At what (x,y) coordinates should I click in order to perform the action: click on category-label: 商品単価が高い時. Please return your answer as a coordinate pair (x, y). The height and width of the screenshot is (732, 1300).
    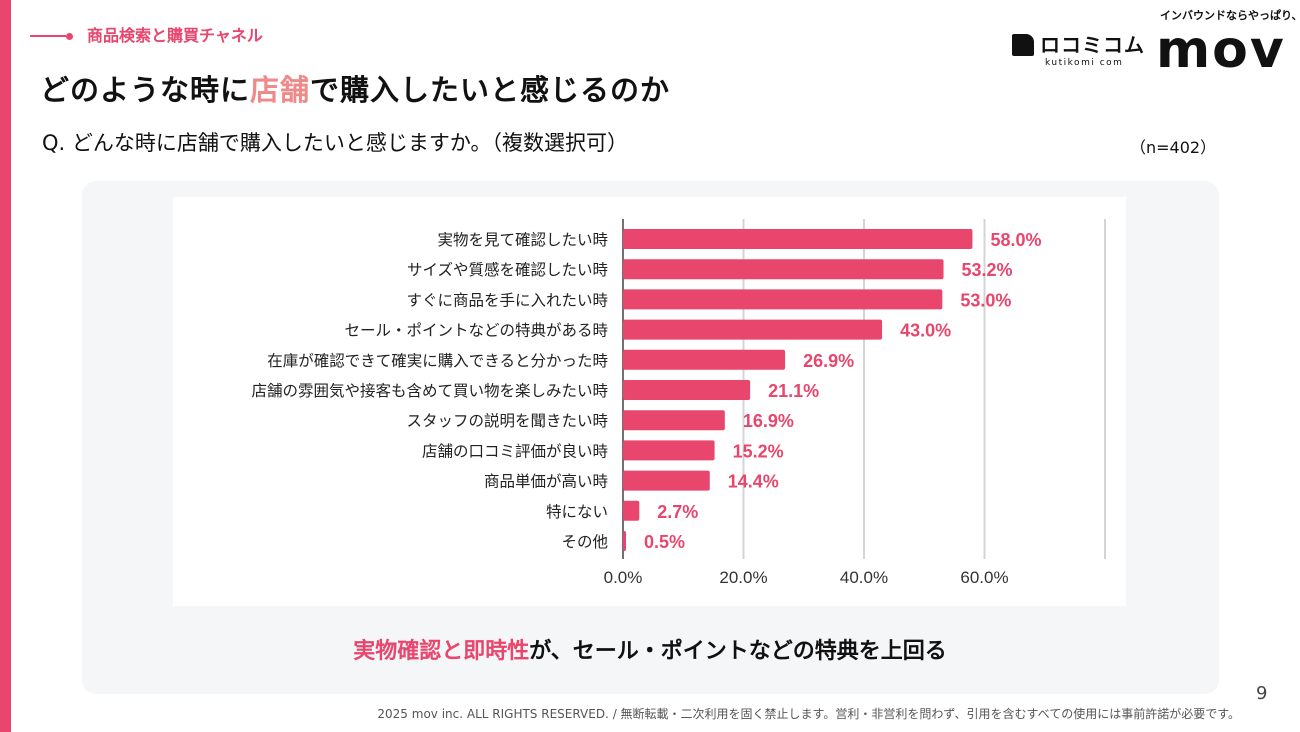
    Looking at the image, I should click on (546, 482).